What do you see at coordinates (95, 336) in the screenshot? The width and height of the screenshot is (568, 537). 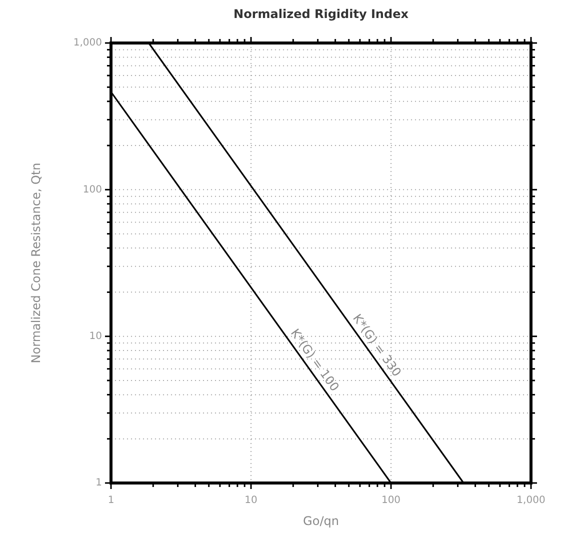 I see `y-tick-label: 10` at bounding box center [95, 336].